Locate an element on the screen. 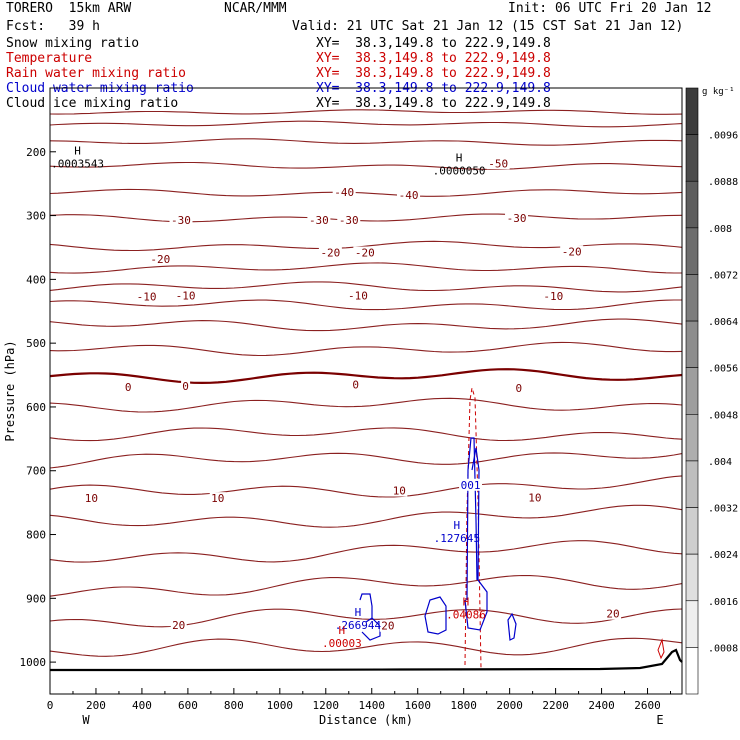  x-tick-label: 0 is located at coordinates (50, 705).